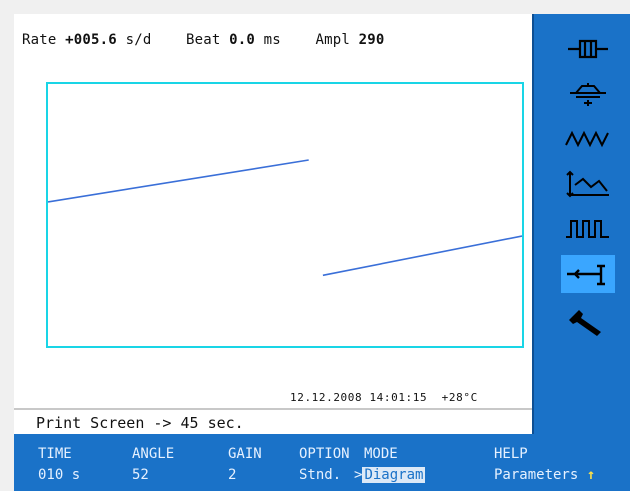 This screenshot has height=491, width=630. What do you see at coordinates (536, 475) in the screenshot?
I see `help-value: Parameters` at bounding box center [536, 475].